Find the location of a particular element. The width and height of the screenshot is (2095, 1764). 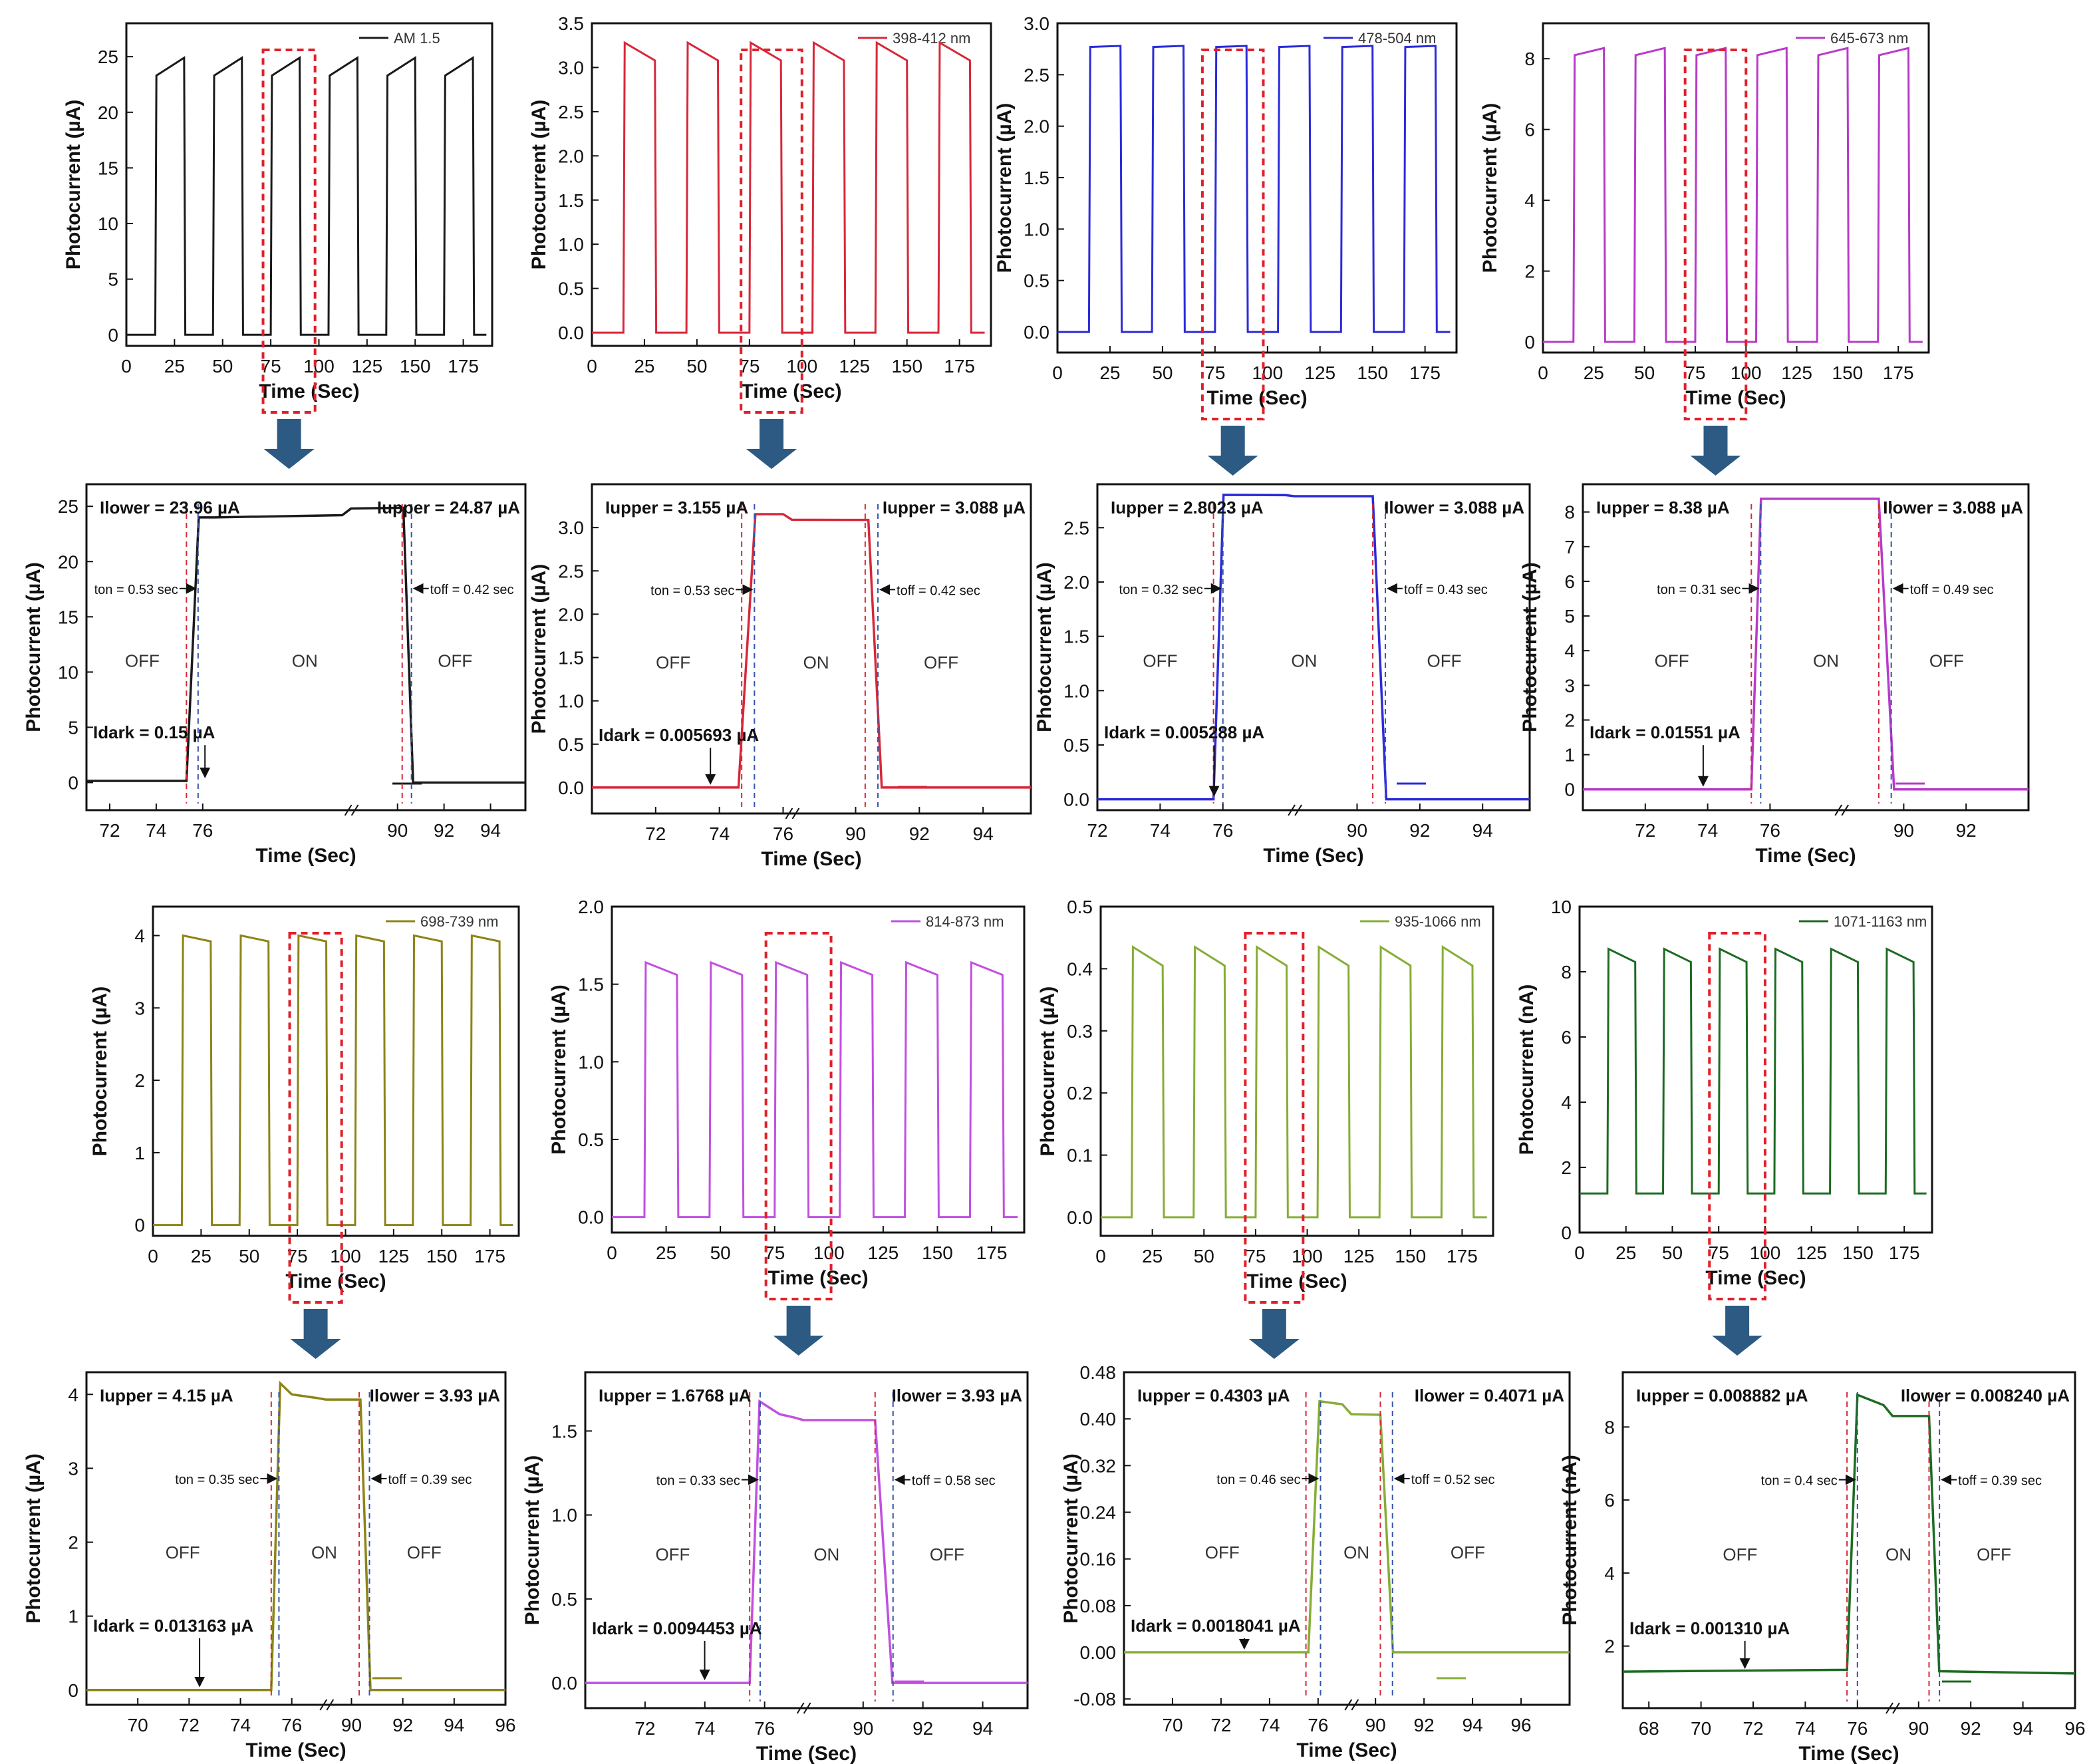

x-tick-label: 100 is located at coordinates (345, 1256).